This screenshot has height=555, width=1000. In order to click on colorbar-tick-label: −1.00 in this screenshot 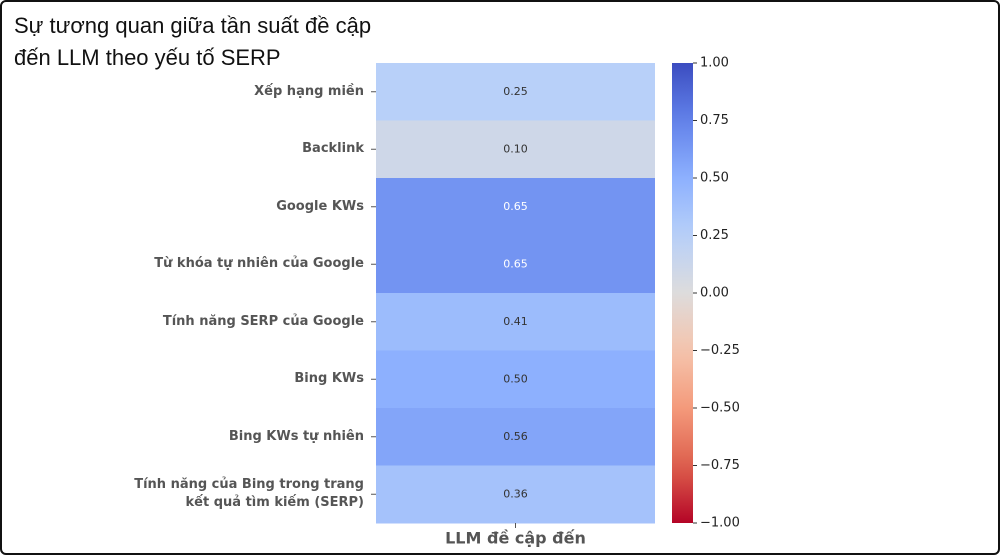, I will do `click(720, 523)`.